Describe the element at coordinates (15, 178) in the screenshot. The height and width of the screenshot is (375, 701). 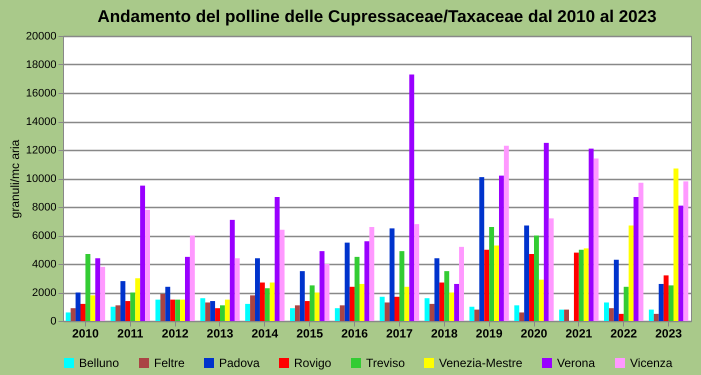
I see `y-axis-title: granuli/mc aria` at that location.